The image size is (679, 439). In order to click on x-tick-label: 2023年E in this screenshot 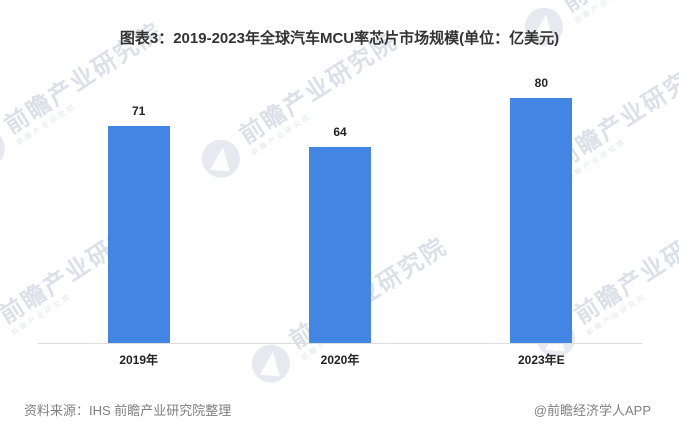, I will do `click(541, 360)`.